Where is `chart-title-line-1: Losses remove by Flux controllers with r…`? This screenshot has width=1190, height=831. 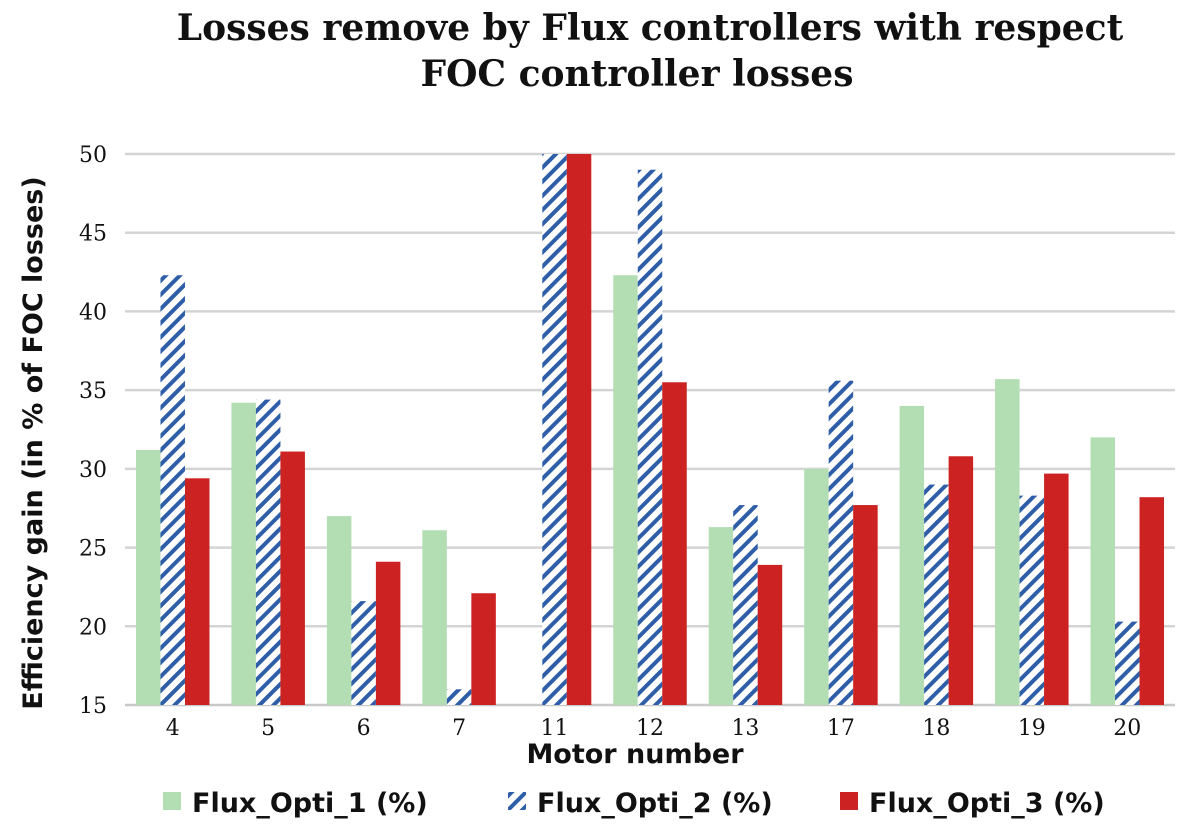
chart-title-line-1: Losses remove by Flux controllers with r… is located at coordinates (650, 28).